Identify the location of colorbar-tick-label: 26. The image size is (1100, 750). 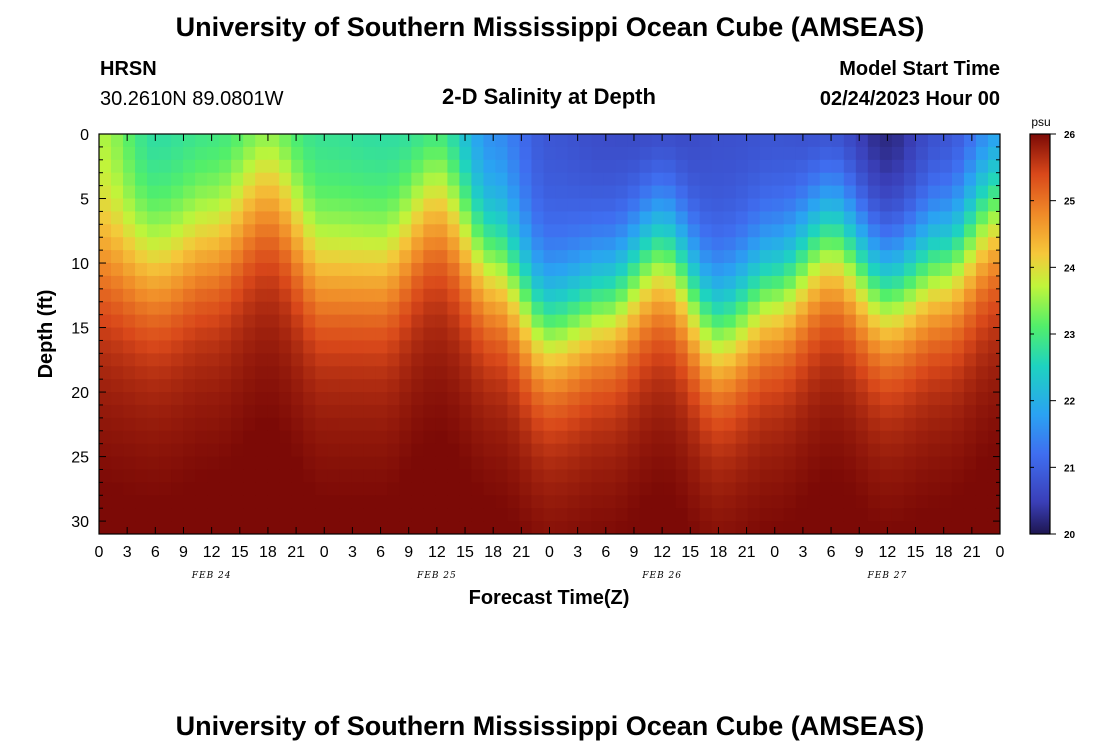
(1070, 135).